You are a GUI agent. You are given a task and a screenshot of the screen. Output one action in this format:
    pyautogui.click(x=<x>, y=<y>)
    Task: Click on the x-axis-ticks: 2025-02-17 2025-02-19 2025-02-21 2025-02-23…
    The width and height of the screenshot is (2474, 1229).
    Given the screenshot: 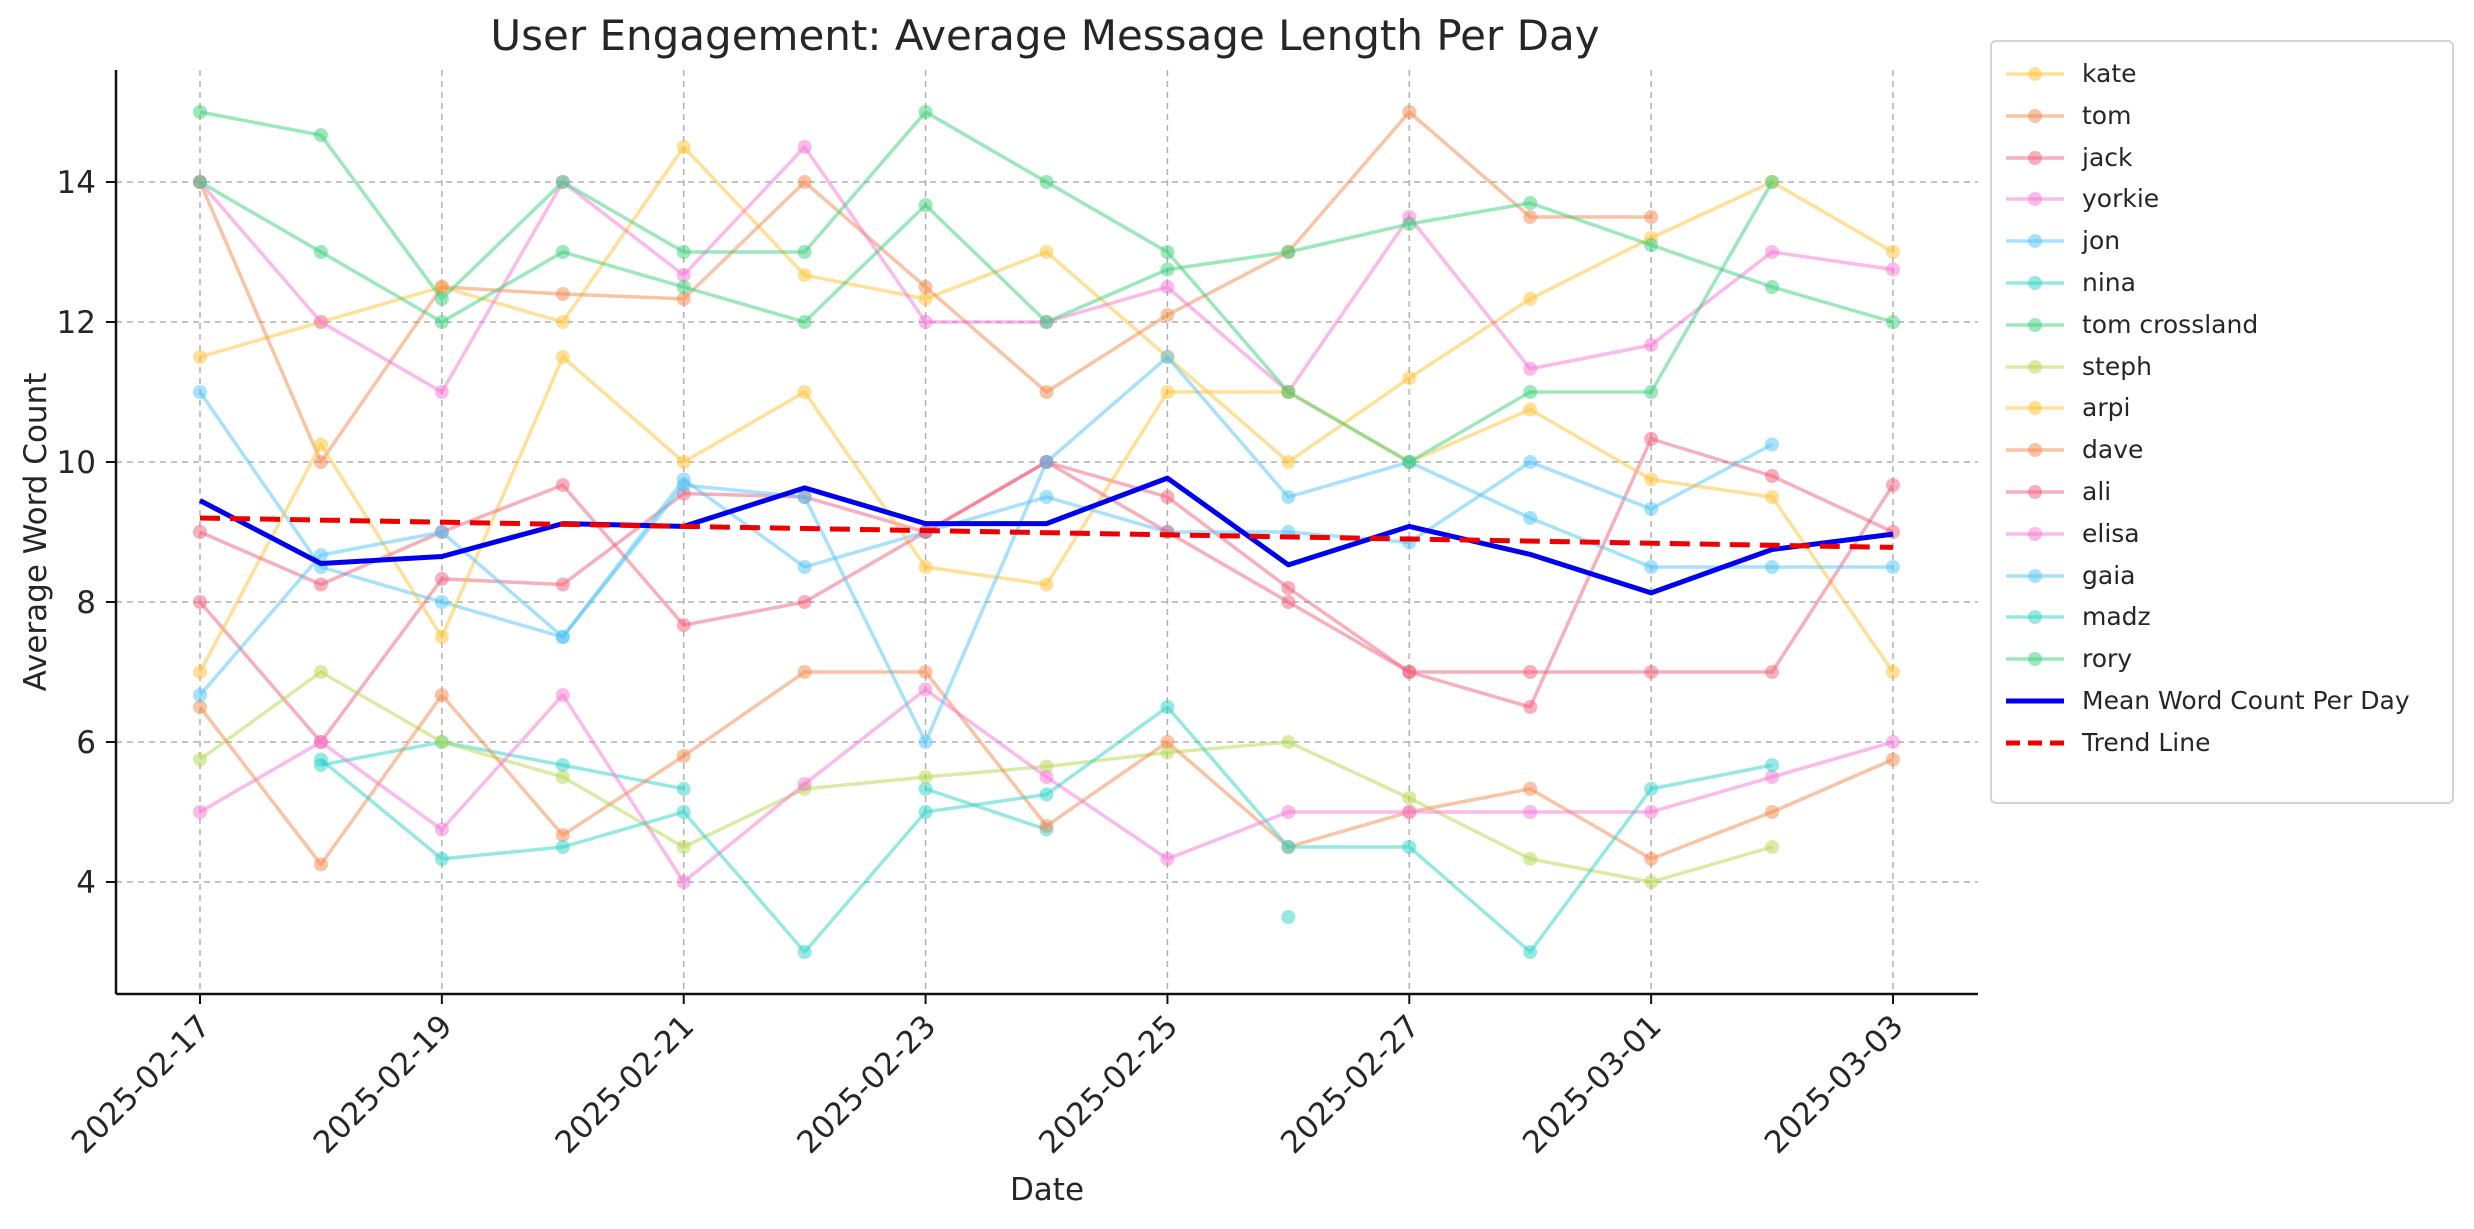 What is the action you would take?
    pyautogui.click(x=988, y=1077)
    